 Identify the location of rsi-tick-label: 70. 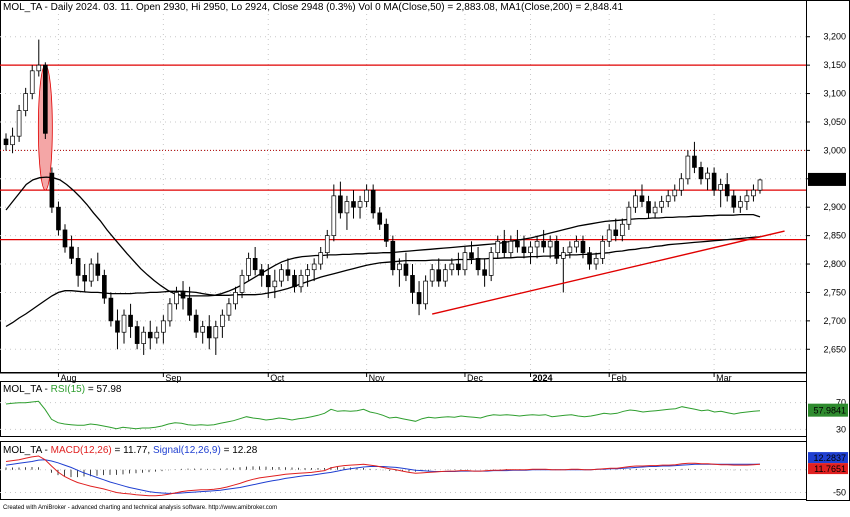
(841, 403).